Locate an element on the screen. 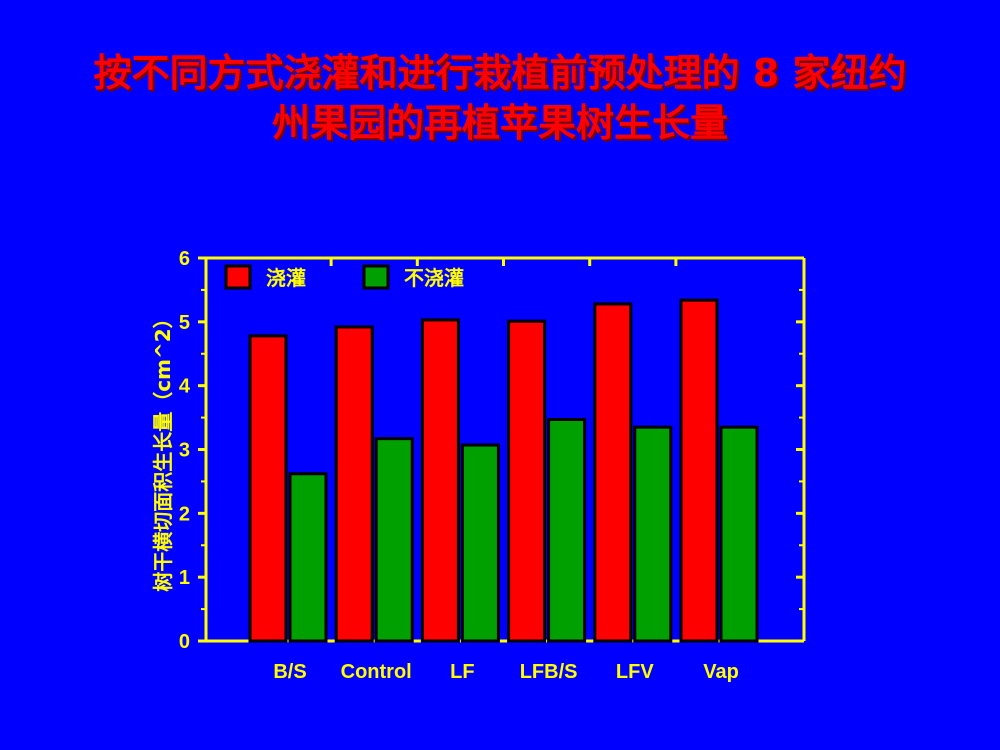 The image size is (1000, 750). x-tick-label: LFV is located at coordinates (635, 672).